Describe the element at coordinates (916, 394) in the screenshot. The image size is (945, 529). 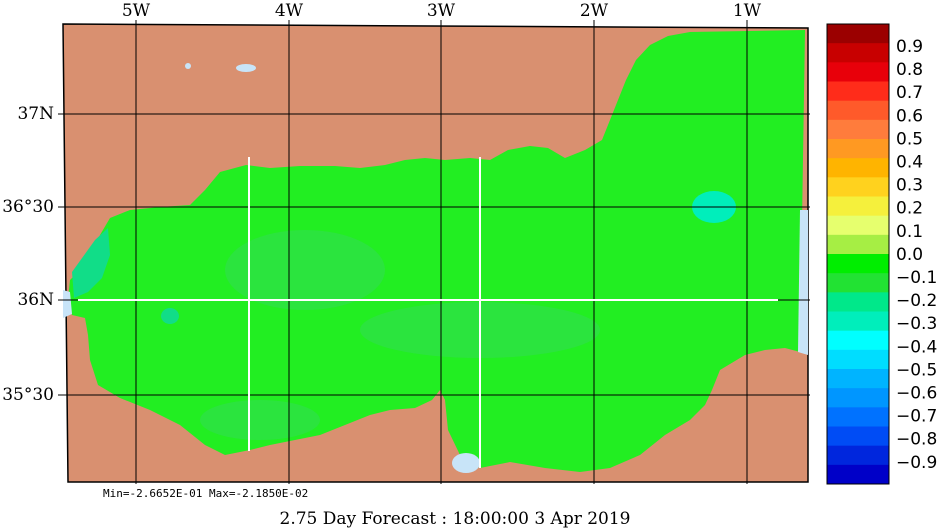
I see `colorbar-label: −0.6` at that location.